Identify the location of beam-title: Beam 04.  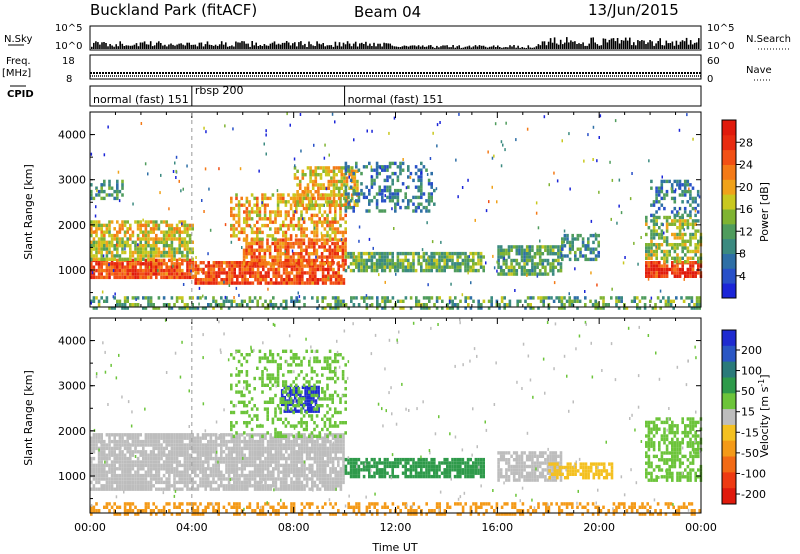
(387, 12).